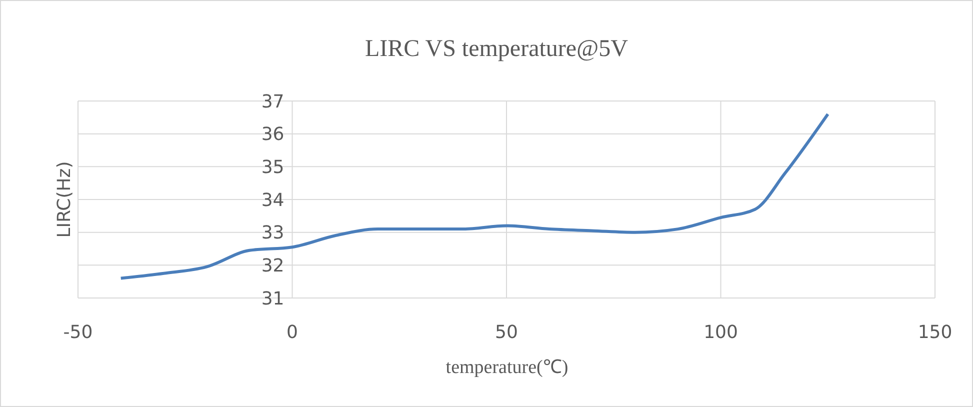  What do you see at coordinates (272, 135) in the screenshot?
I see `y-tick-label: 36` at bounding box center [272, 135].